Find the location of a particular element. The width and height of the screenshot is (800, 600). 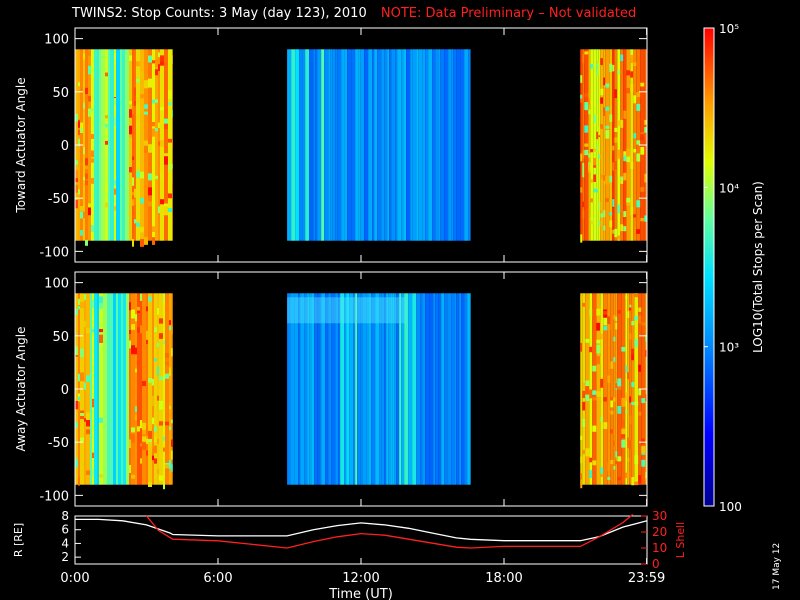

x-tick-label: 6:00 is located at coordinates (217, 578).